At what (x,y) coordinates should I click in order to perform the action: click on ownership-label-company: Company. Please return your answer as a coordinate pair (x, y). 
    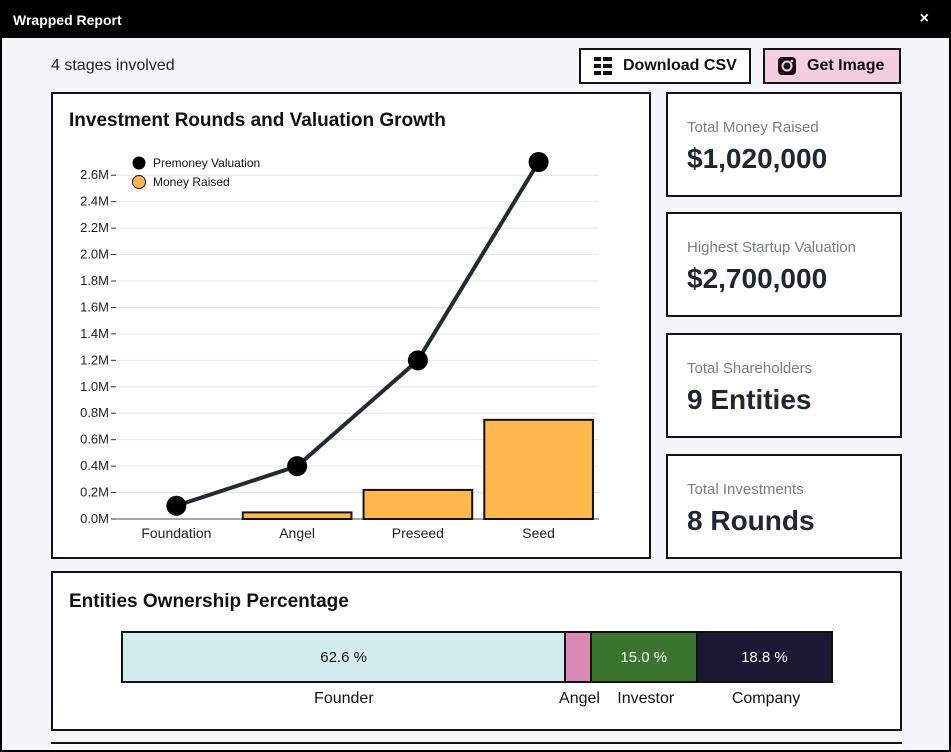
    Looking at the image, I should click on (766, 698).